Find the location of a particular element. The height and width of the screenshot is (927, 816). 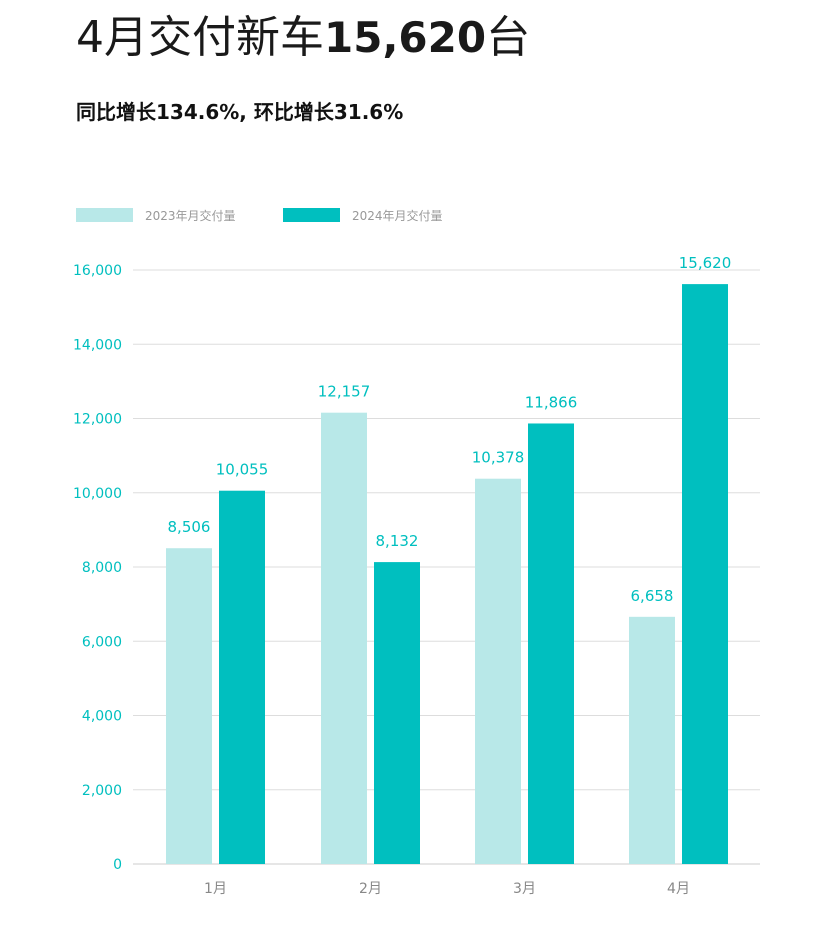

y-tick-label: 16,000 is located at coordinates (97, 271).